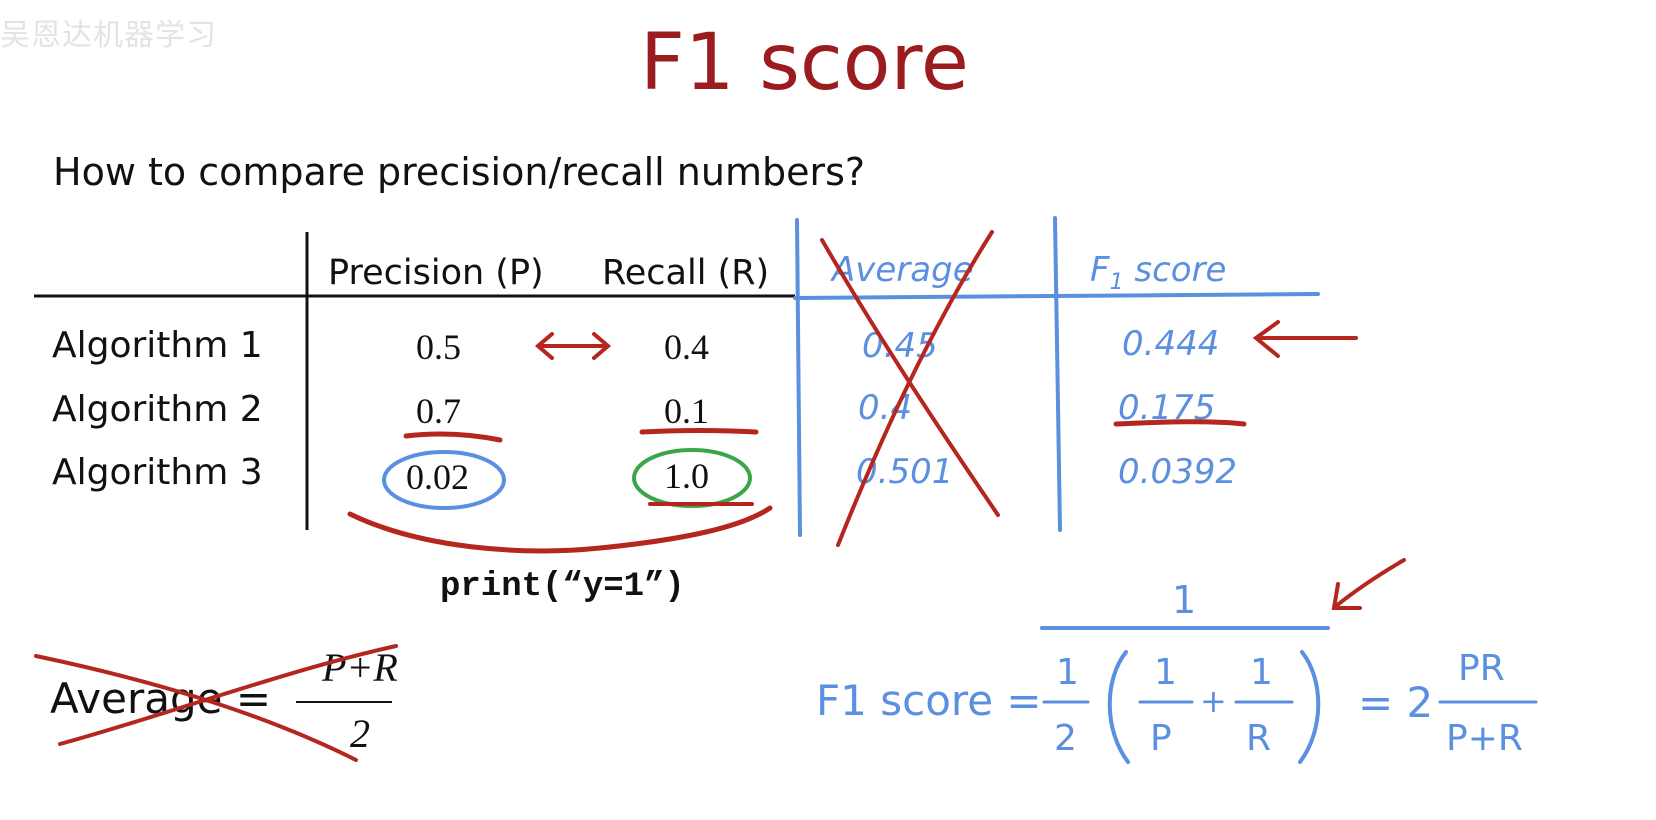 This screenshot has width=1656, height=820. I want to click on pr-numerator: PR, so click(1481, 668).